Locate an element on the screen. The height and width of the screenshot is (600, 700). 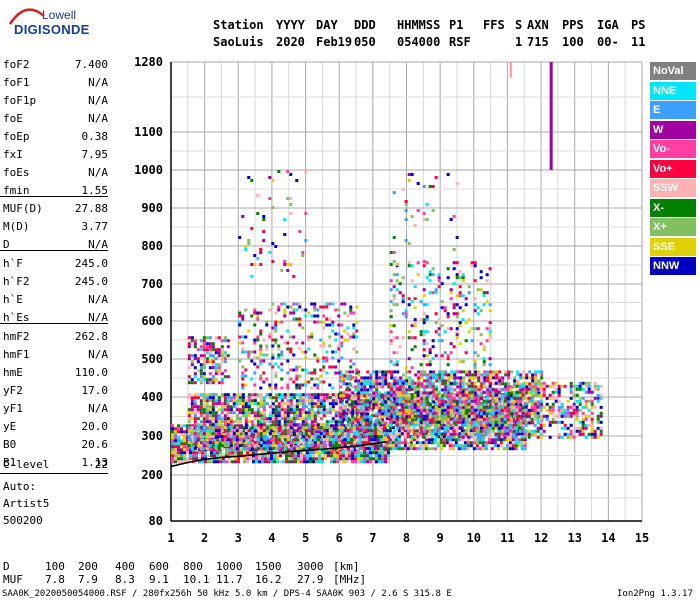
param-name: hmF1 is located at coordinates (16, 354).